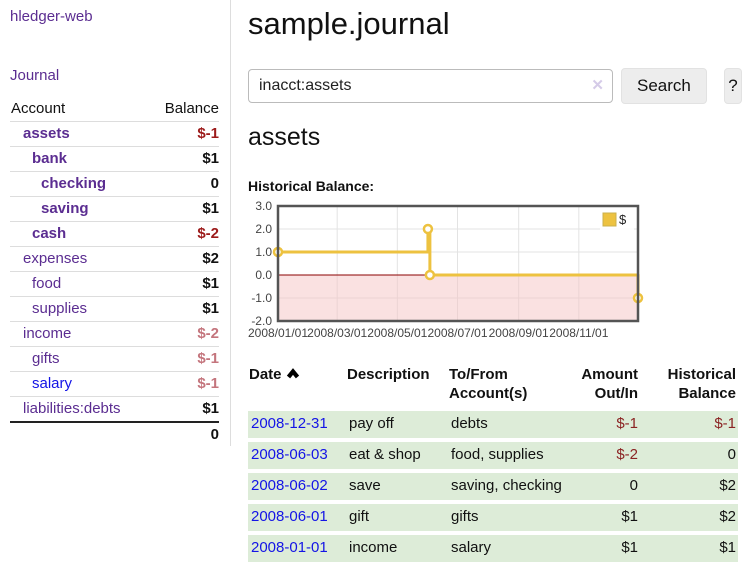  I want to click on search-button: Search, so click(664, 86).